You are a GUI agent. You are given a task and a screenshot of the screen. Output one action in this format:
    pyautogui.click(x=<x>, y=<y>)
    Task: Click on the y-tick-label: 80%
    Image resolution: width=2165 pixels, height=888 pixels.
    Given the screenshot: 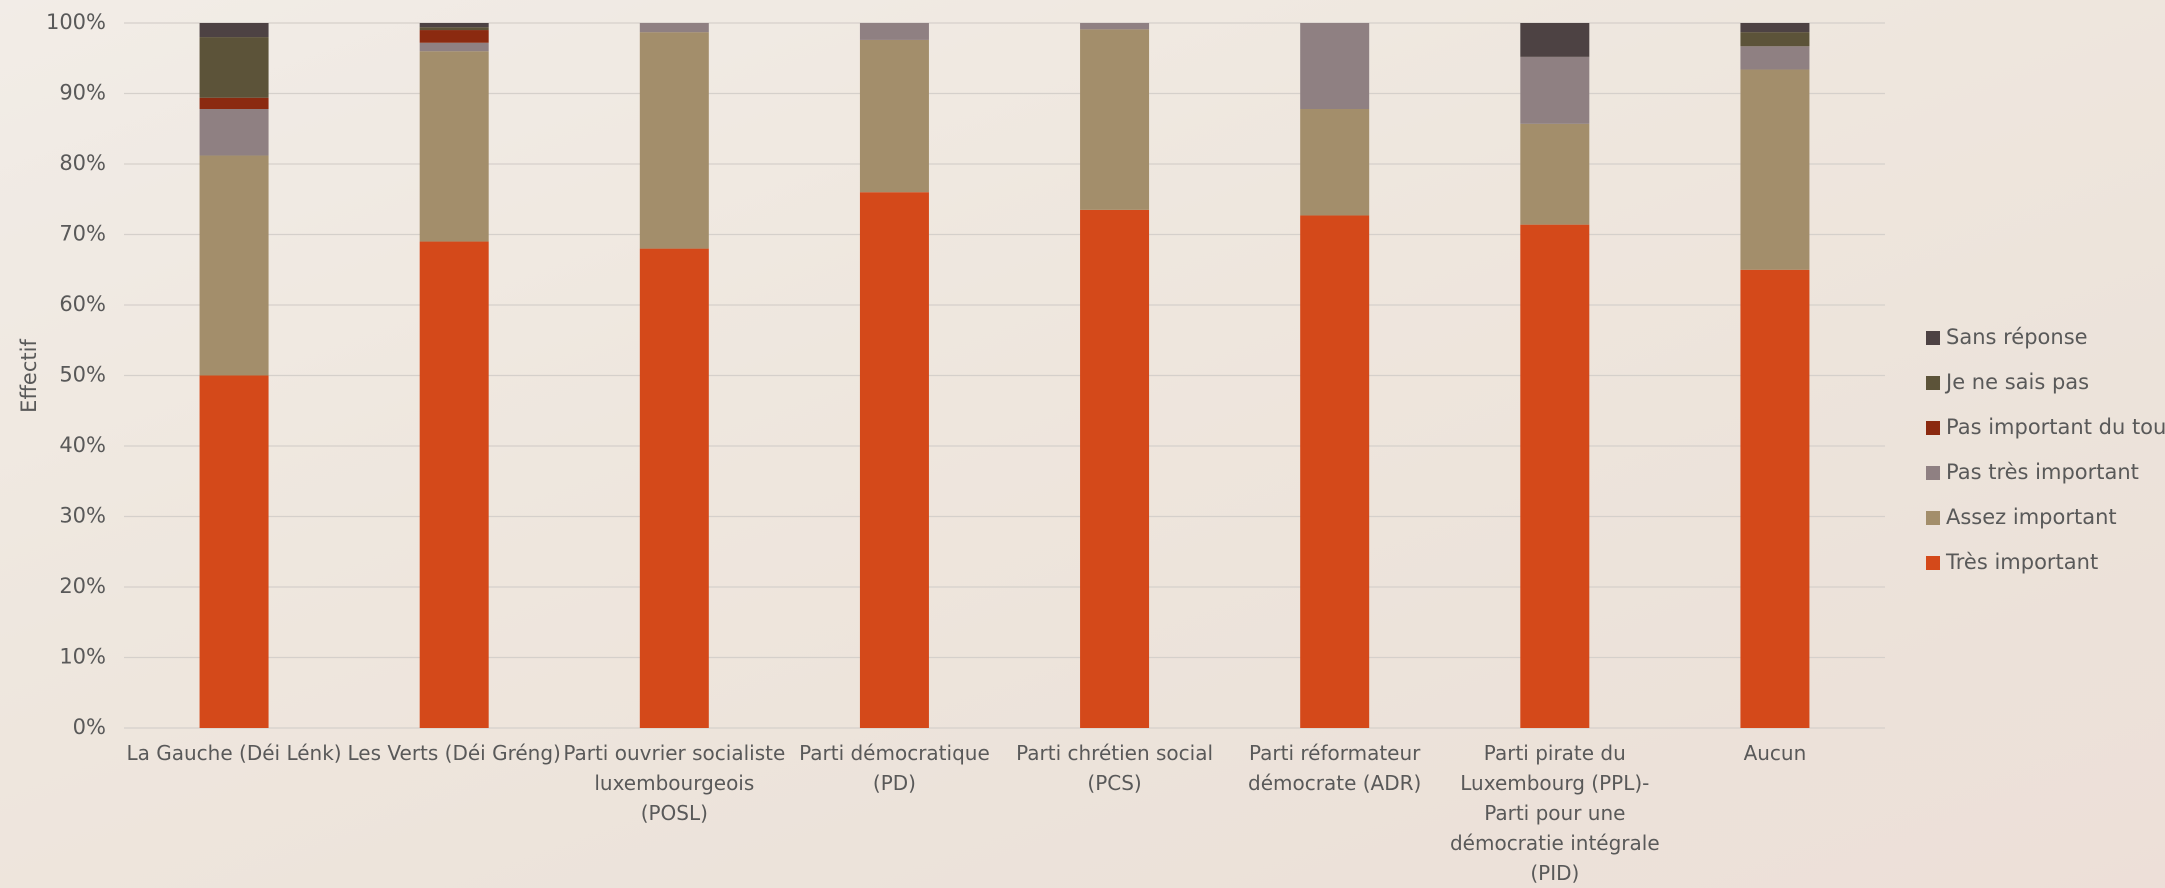 What is the action you would take?
    pyautogui.click(x=82, y=163)
    